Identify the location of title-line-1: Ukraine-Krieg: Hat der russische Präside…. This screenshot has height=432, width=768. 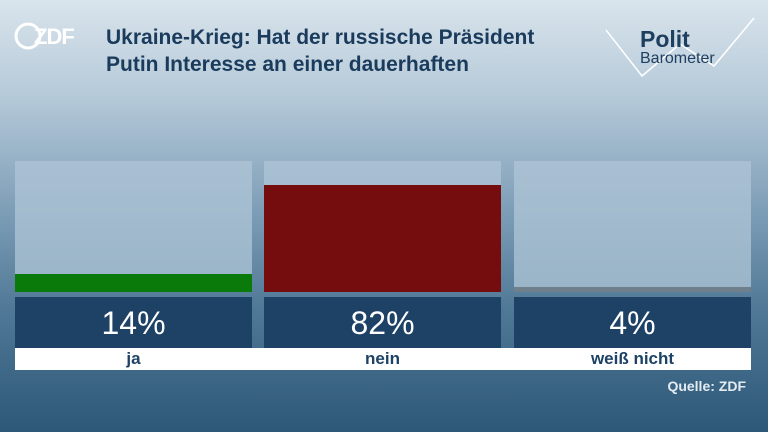
(320, 37).